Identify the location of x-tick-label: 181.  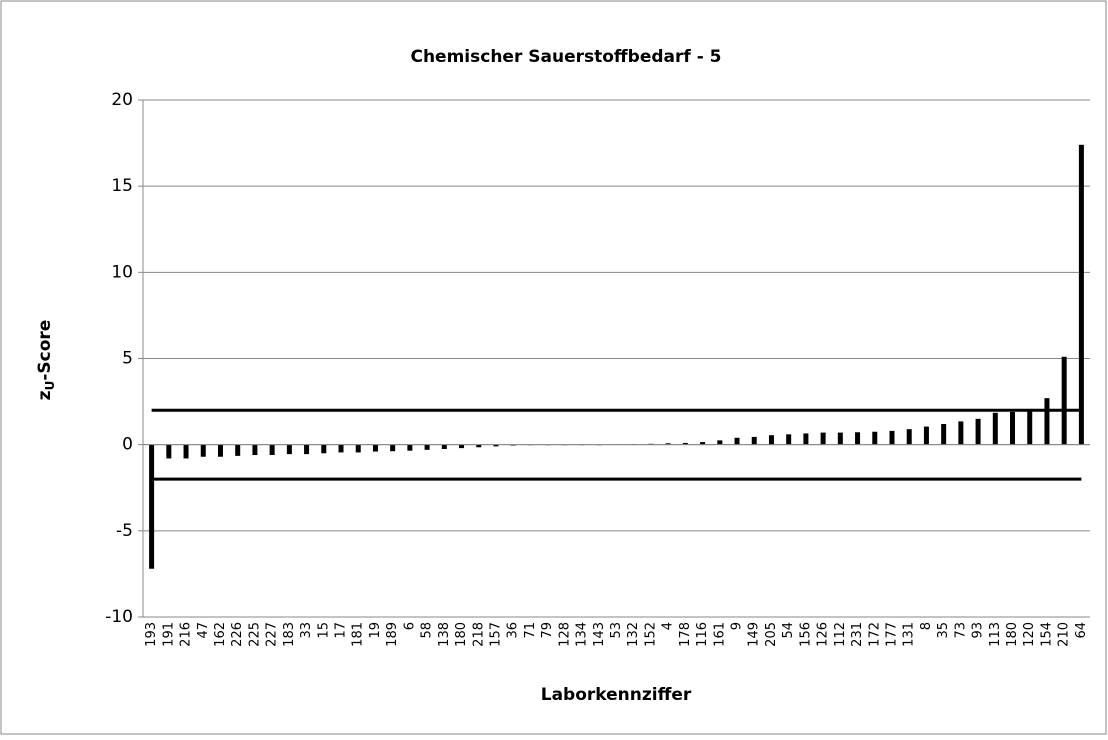
(358, 634).